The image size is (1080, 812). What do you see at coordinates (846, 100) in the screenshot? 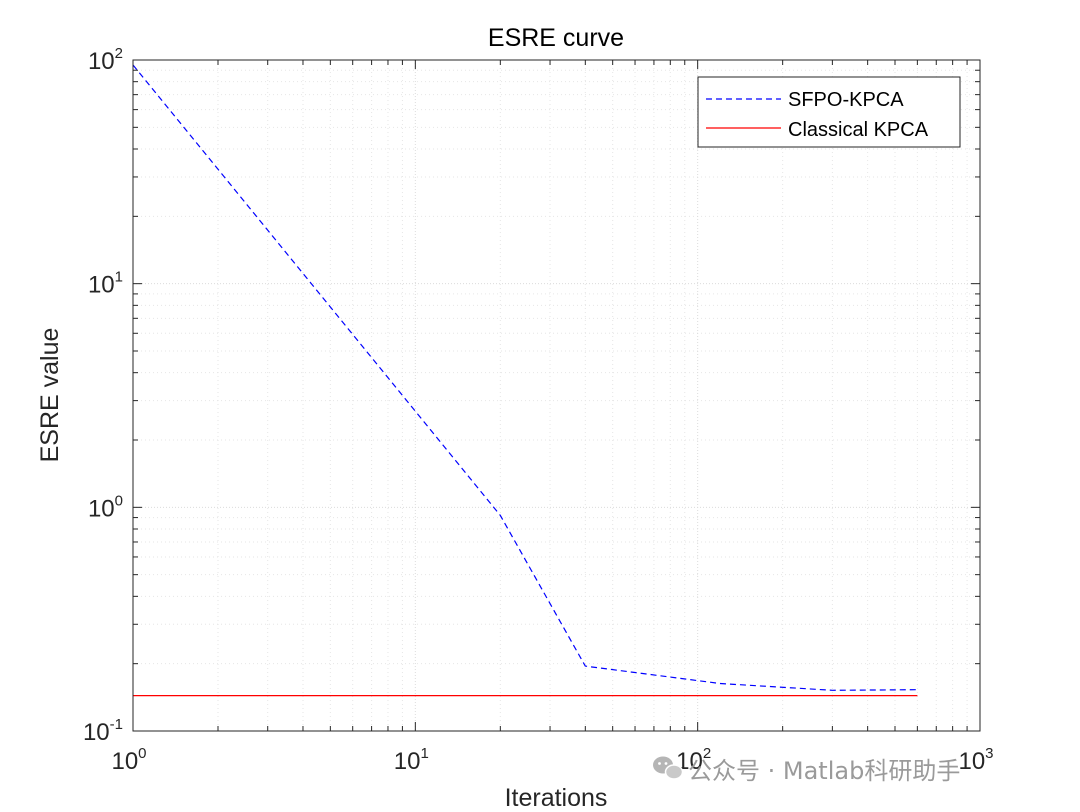
I see `legend-label-sfpo-kpca: SFPO-KPCA` at bounding box center [846, 100].